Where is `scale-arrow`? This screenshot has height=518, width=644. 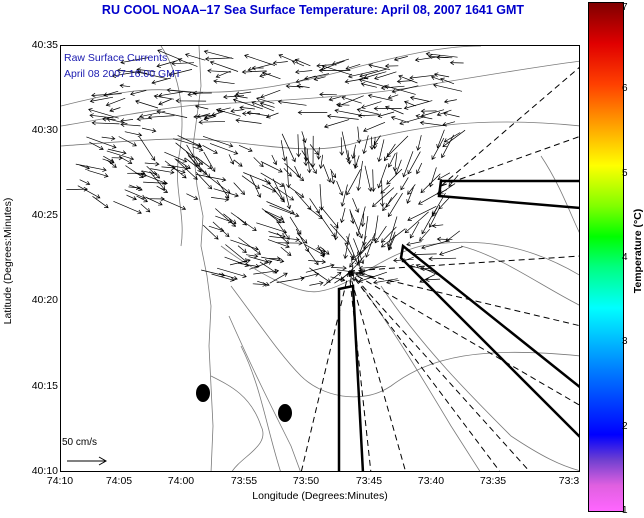 scale-arrow is located at coordinates (87, 461).